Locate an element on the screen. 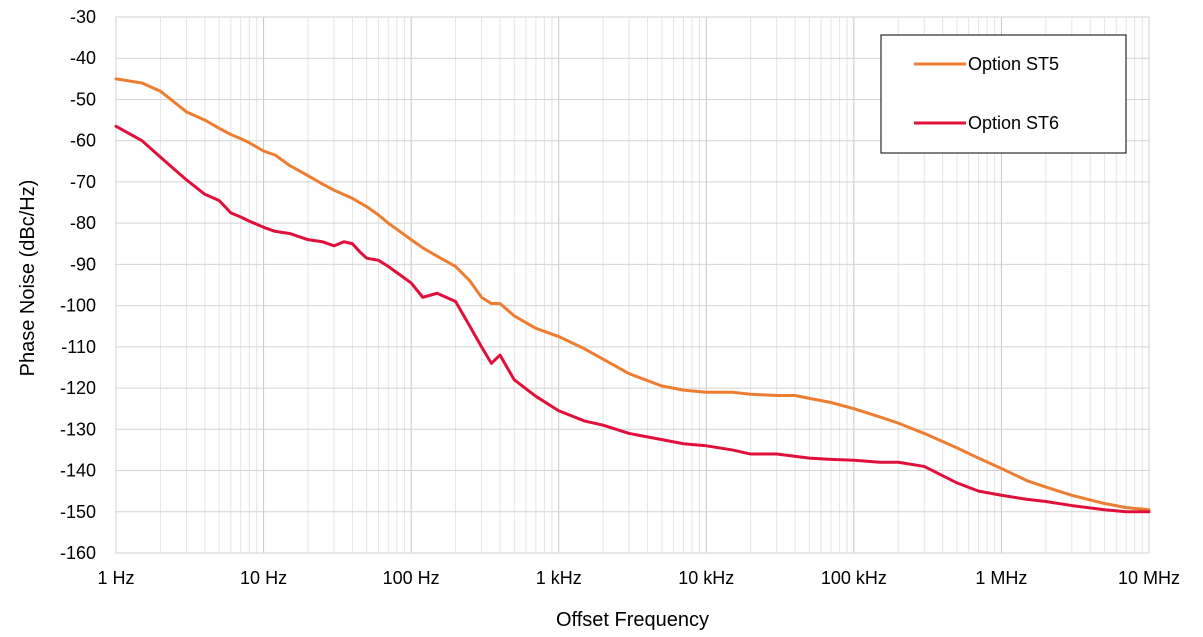 The width and height of the screenshot is (1203, 637). y-tick-label: -110 is located at coordinates (78, 347).